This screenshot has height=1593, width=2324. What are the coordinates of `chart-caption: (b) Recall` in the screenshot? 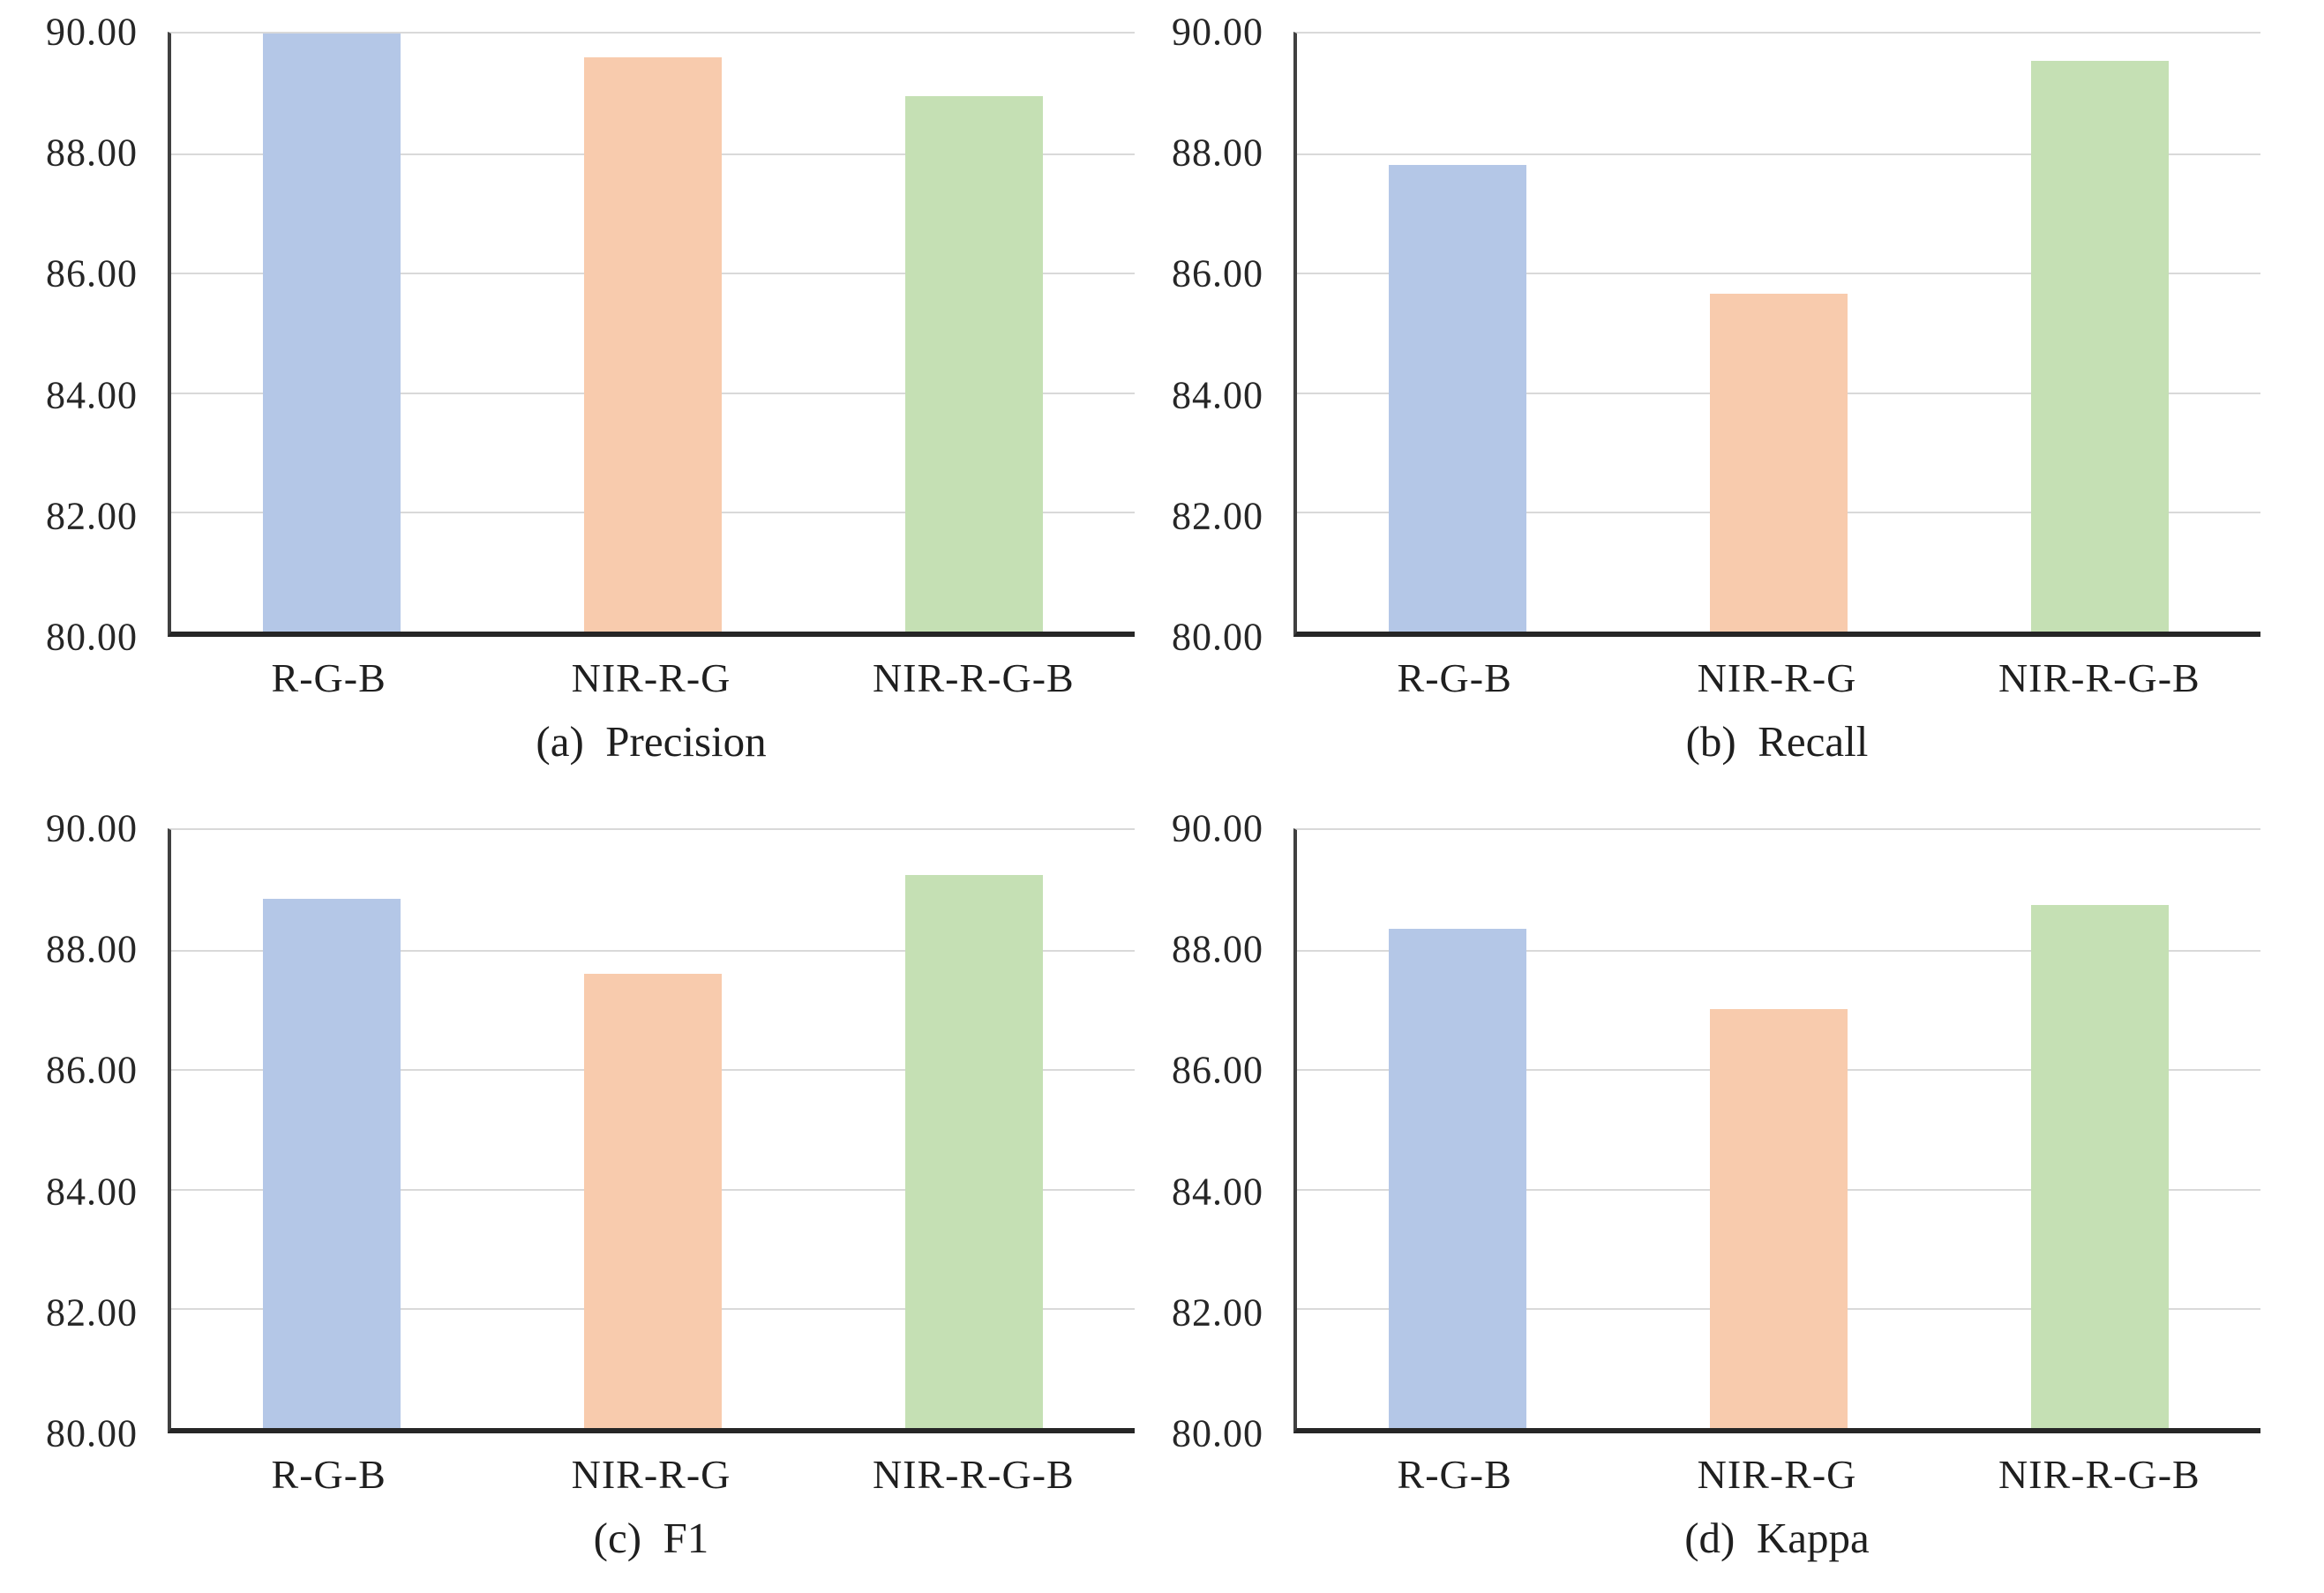 It's located at (1777, 741).